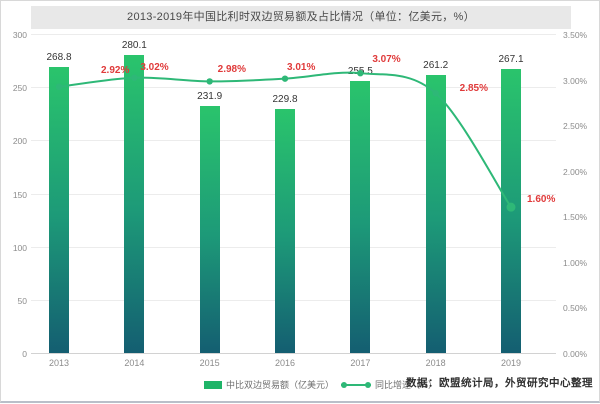 The height and width of the screenshot is (404, 600). What do you see at coordinates (19, 141) in the screenshot?
I see `left-axis-tick: 200` at bounding box center [19, 141].